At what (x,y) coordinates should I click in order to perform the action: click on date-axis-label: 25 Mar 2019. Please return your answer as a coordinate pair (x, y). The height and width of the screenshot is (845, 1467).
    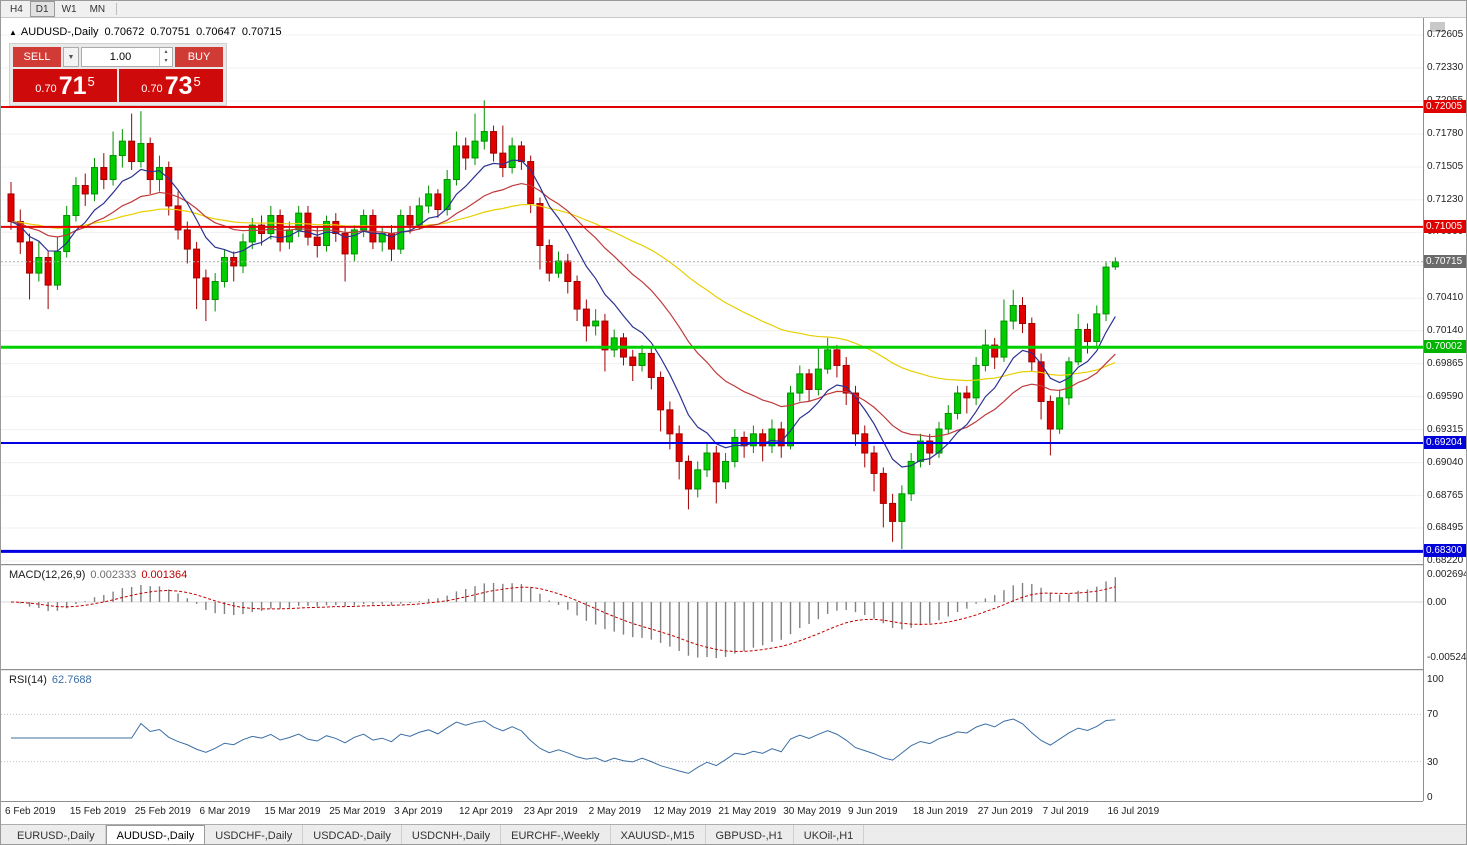
    Looking at the image, I should click on (357, 811).